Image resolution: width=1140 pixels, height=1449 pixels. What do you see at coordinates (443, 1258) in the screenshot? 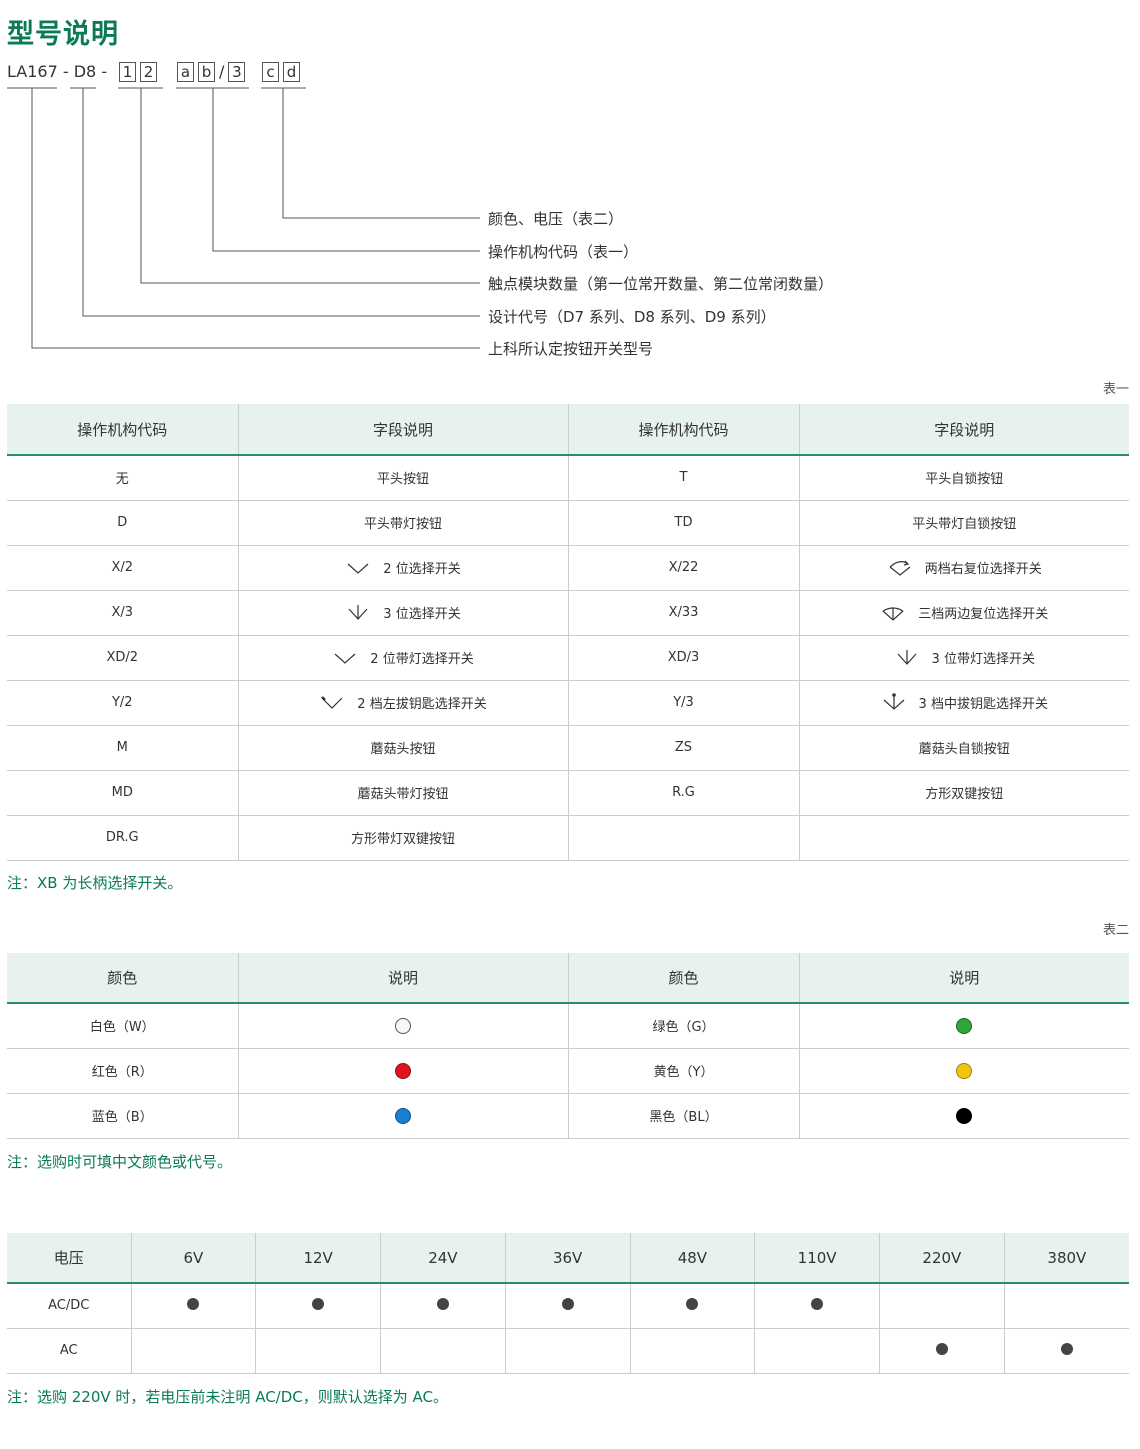
I see `header-voltage-value: 24V` at bounding box center [443, 1258].